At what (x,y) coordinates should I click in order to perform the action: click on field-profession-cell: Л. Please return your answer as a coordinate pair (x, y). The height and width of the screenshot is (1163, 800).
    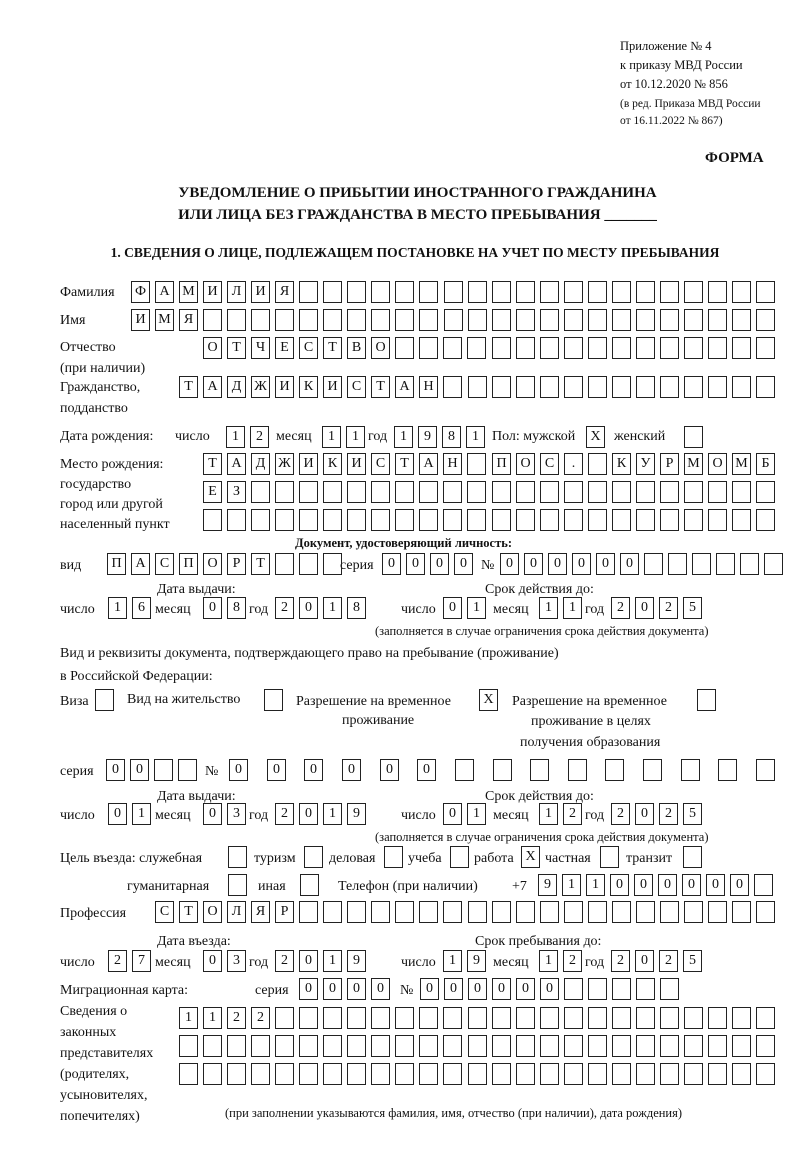
    Looking at the image, I should click on (236, 912).